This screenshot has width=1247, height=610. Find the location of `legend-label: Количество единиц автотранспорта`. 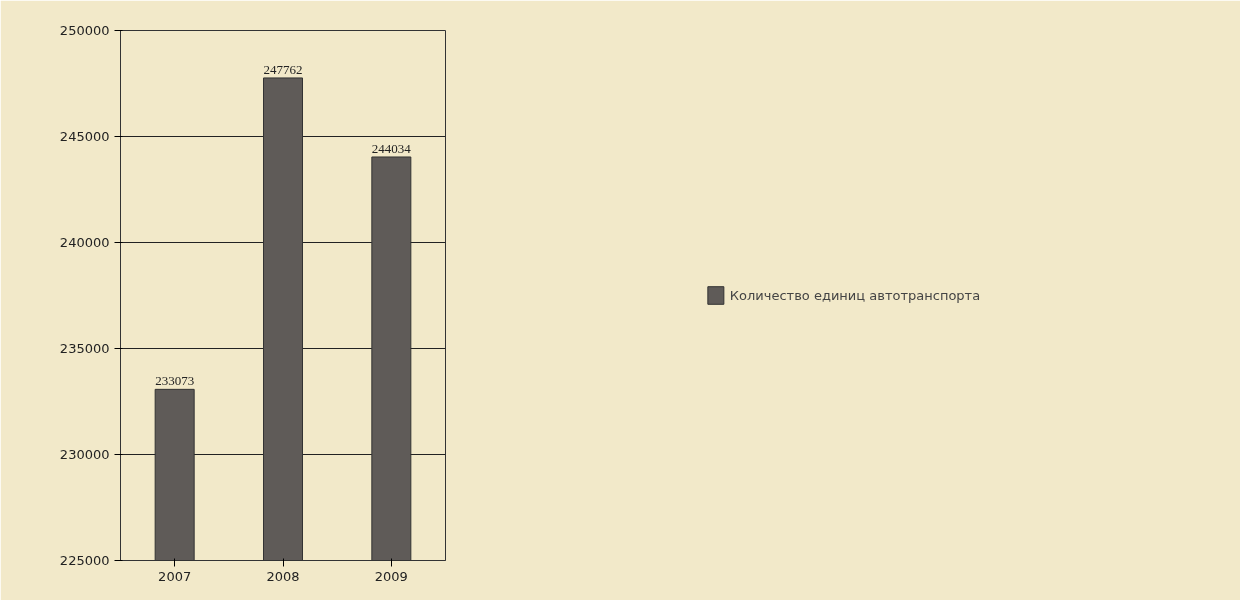

legend-label: Количество единиц автотранспорта is located at coordinates (855, 295).